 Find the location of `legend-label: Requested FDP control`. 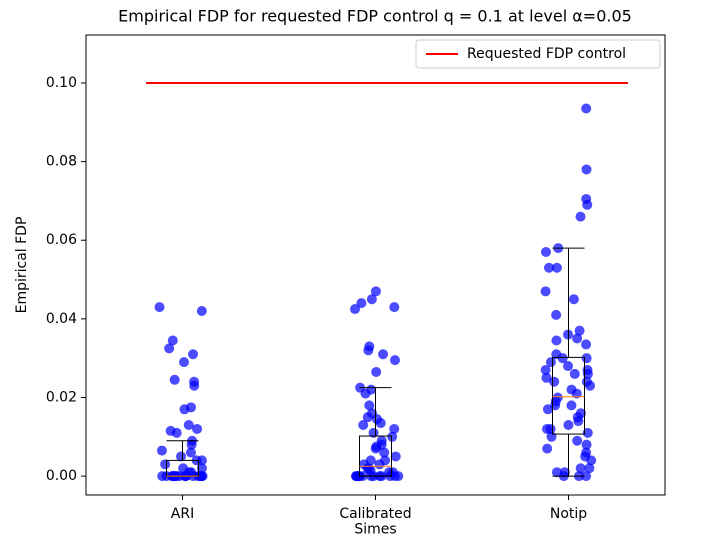

legend-label: Requested FDP control is located at coordinates (546, 54).